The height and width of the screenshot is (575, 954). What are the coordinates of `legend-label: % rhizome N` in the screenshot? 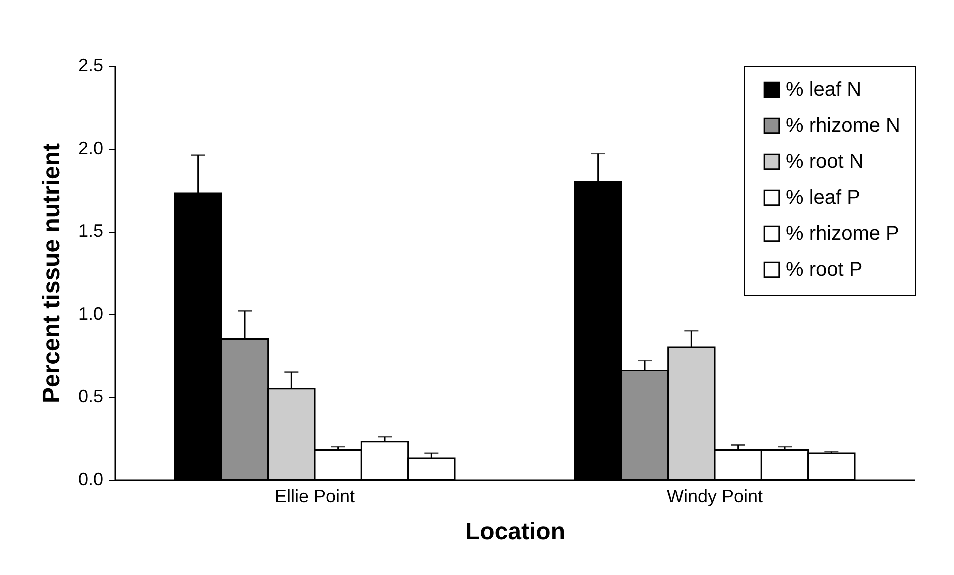 It's located at (843, 126).